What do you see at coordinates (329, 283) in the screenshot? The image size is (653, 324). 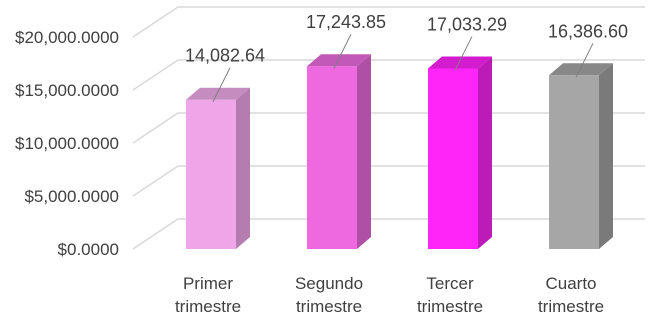 I see `x-category-label-line: Segundo` at bounding box center [329, 283].